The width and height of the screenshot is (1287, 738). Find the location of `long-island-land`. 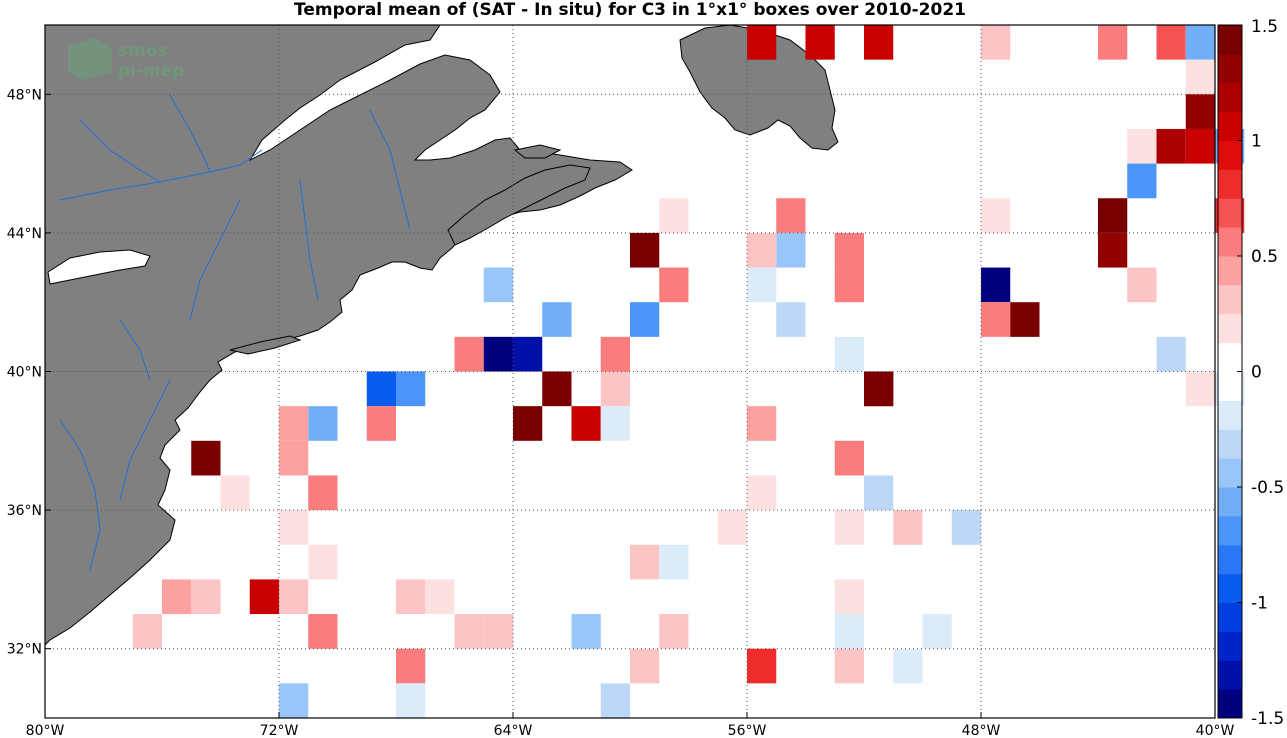

long-island-land is located at coordinates (265, 345).